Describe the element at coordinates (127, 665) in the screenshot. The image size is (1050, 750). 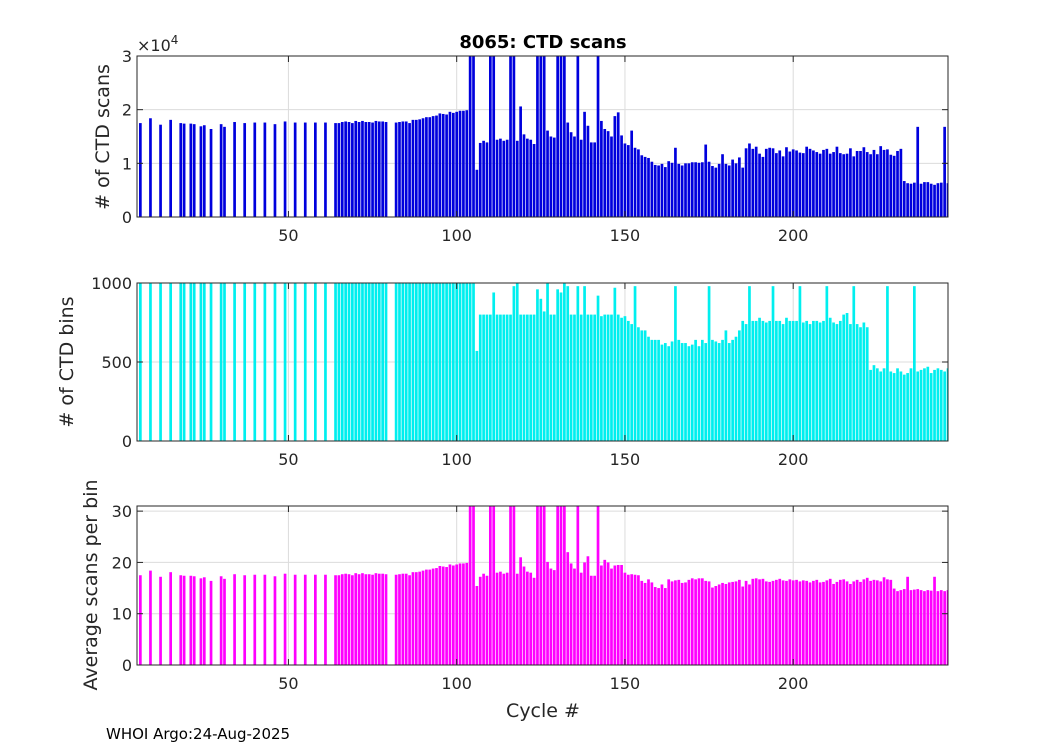
I see `y-tick-label: 0` at that location.